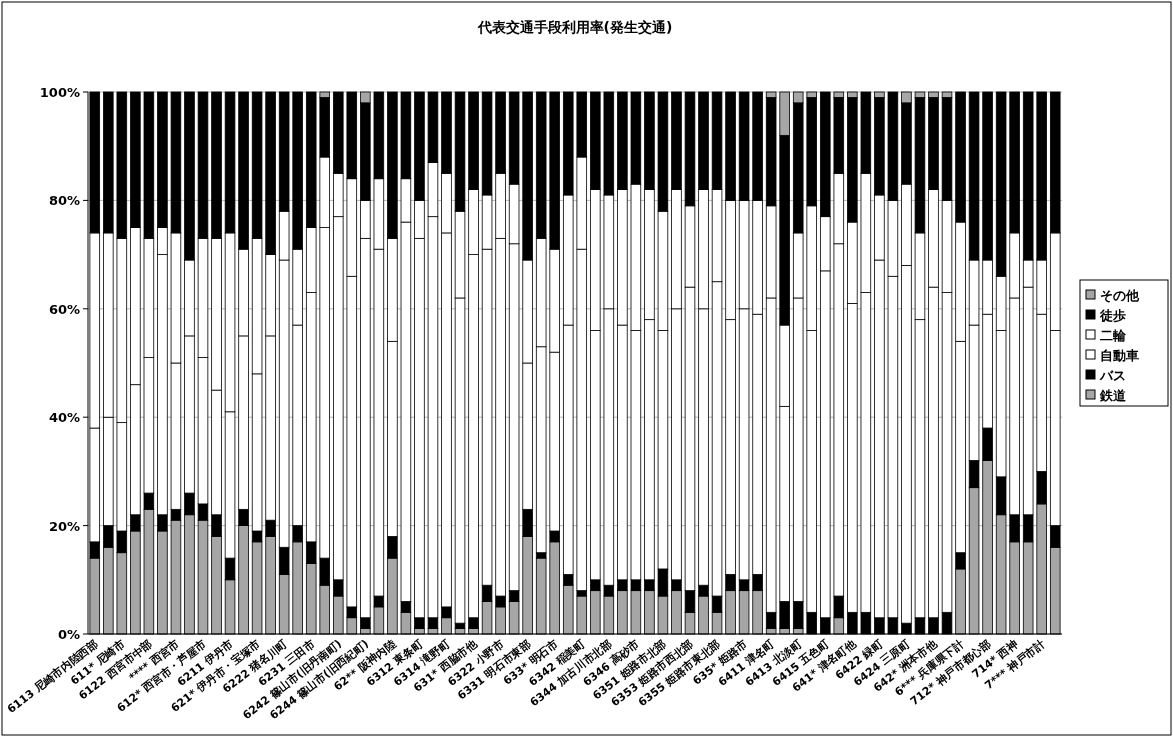  Describe the element at coordinates (1113, 335) in the screenshot. I see `legend-label: 二輪` at that location.